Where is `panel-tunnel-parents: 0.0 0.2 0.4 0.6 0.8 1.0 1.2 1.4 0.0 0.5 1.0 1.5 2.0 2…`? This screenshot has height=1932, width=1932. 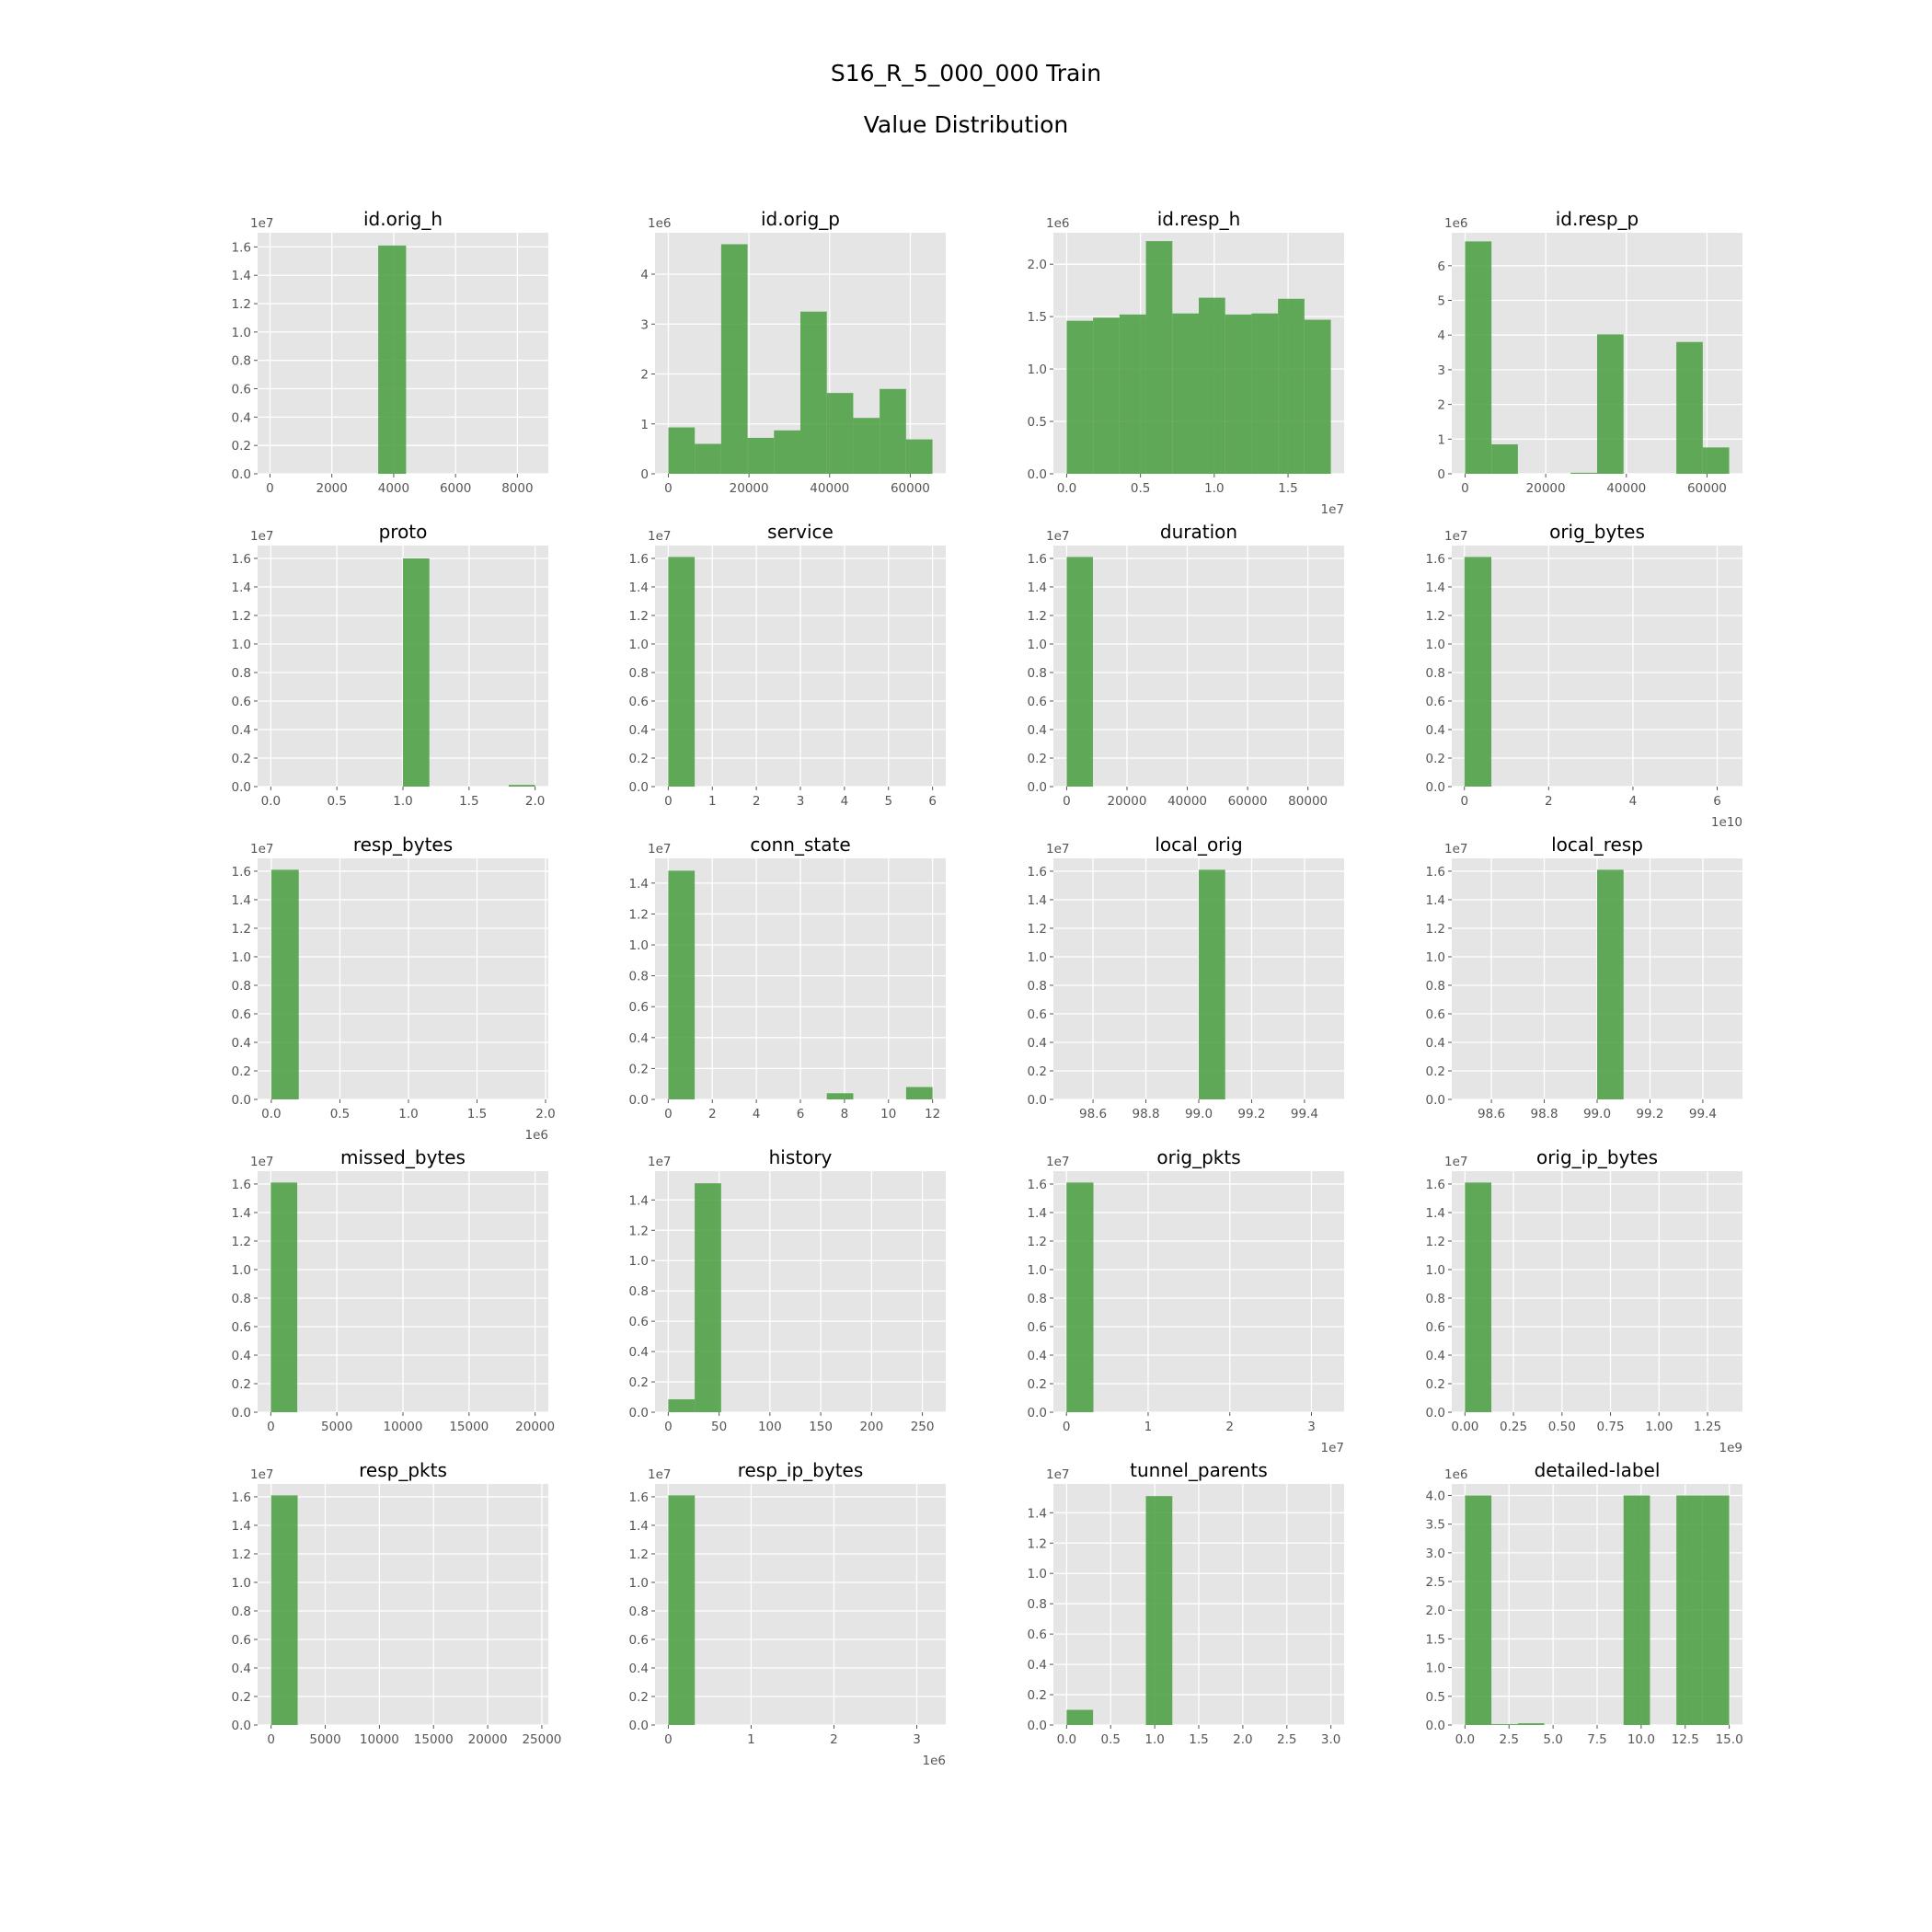
panel-tunnel-parents: 0.0 0.2 0.4 0.6 0.8 1.0 1.2 1.4 0.0 0.5 1.0 1.5 2.0 2… is located at coordinates (1186, 1603).